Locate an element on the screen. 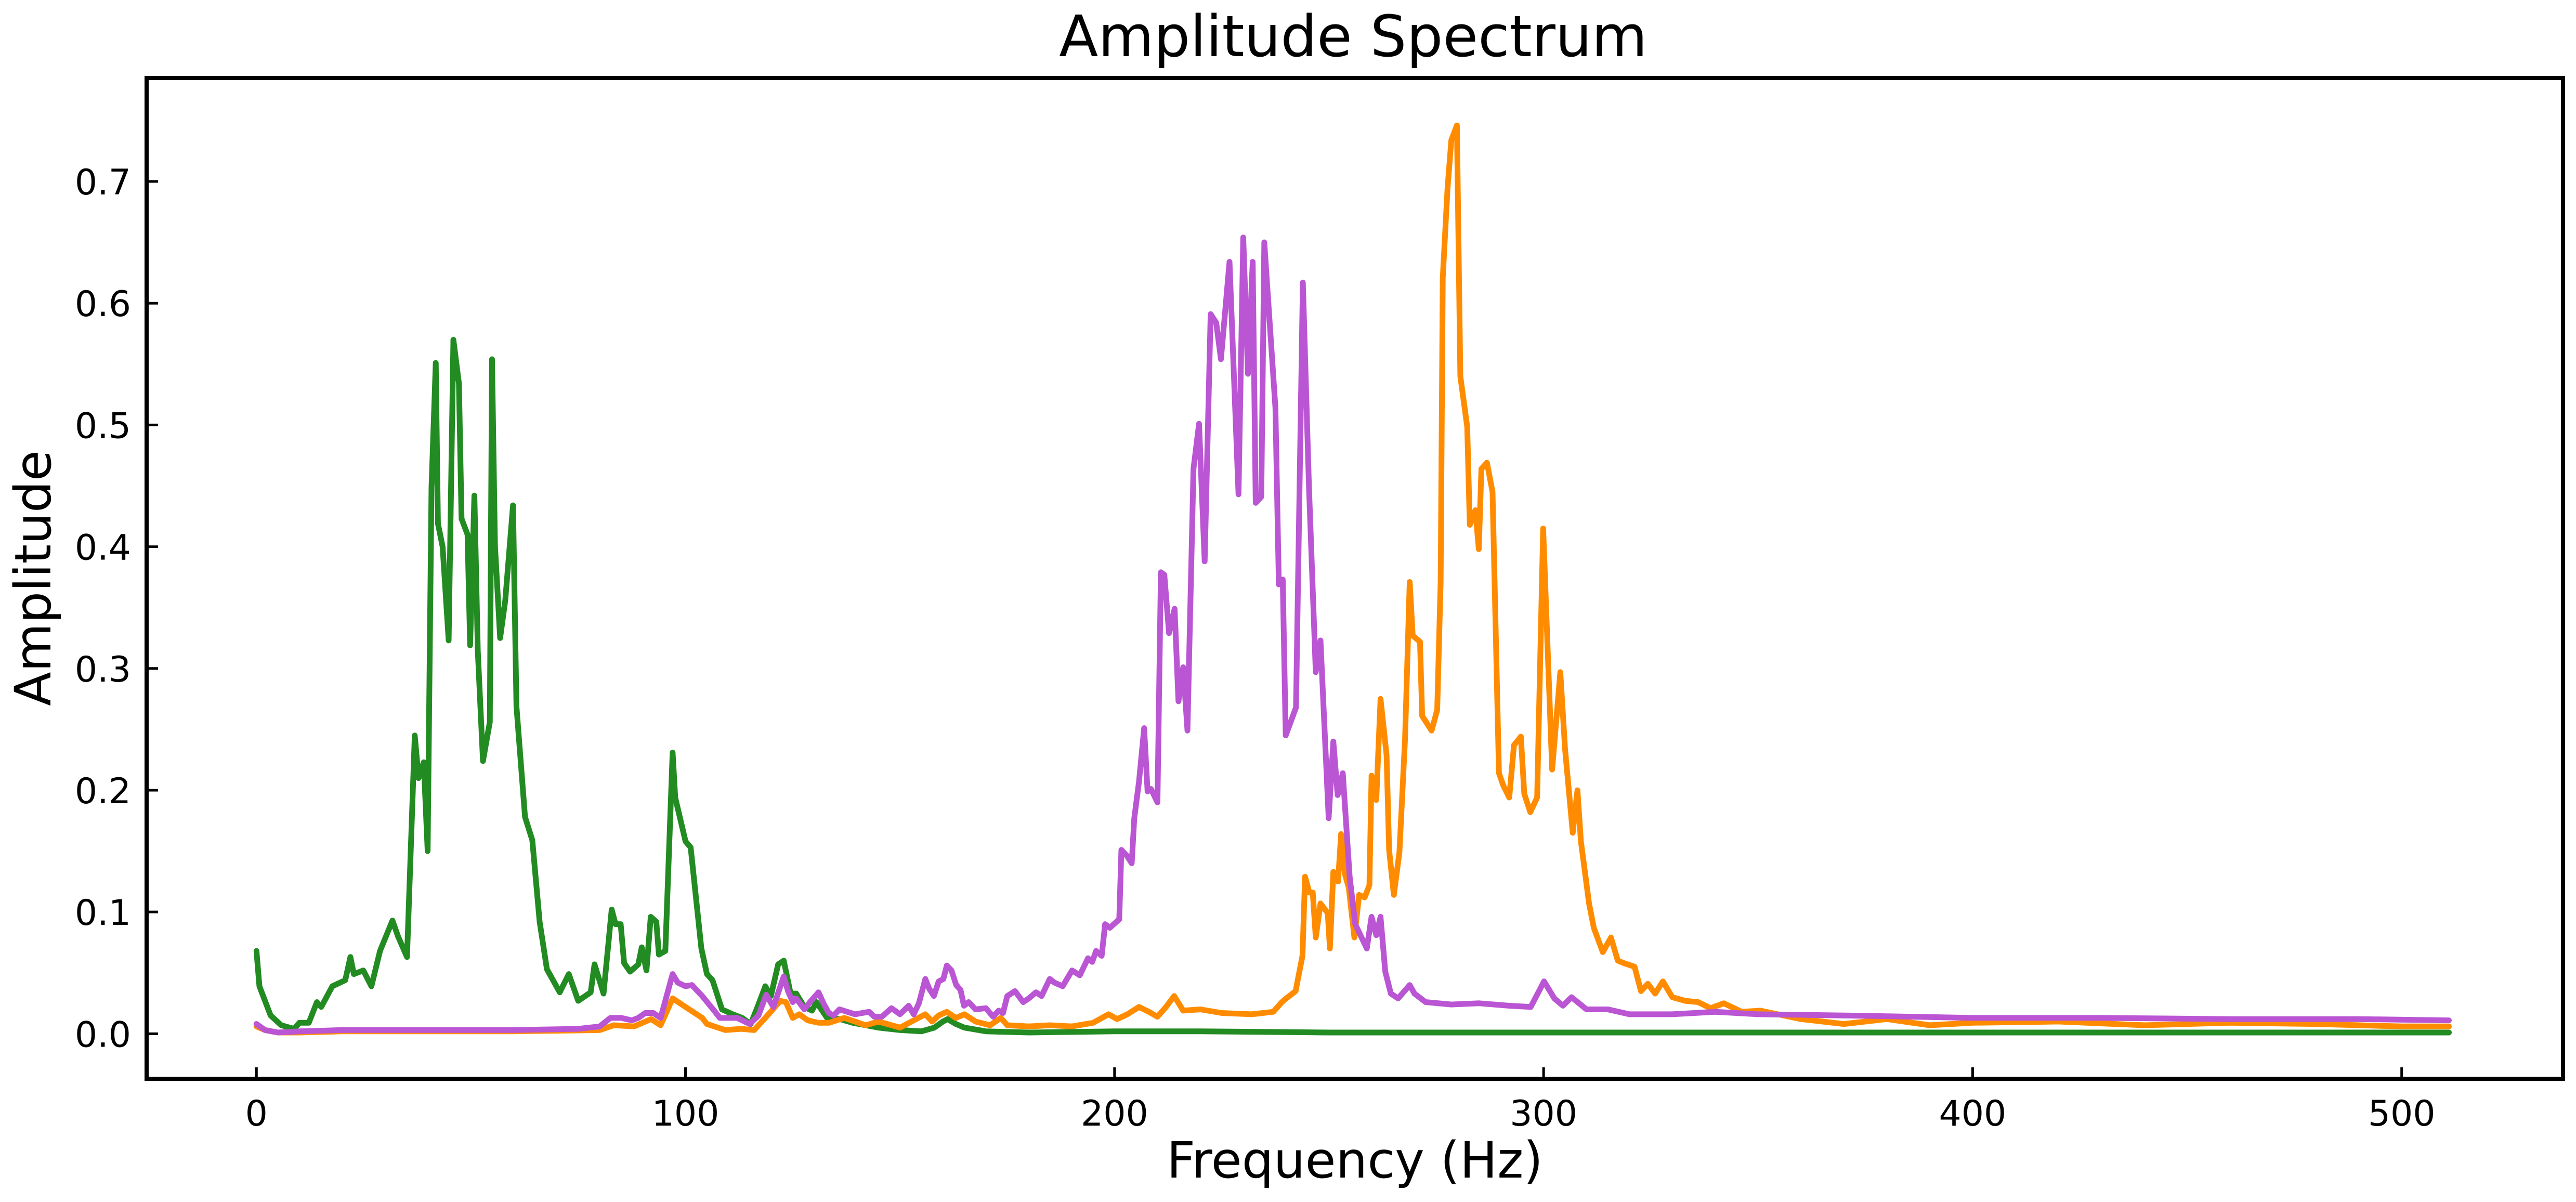 Image resolution: width=2576 pixels, height=1202 pixels. y-tick-label: 0.7 is located at coordinates (103, 183).